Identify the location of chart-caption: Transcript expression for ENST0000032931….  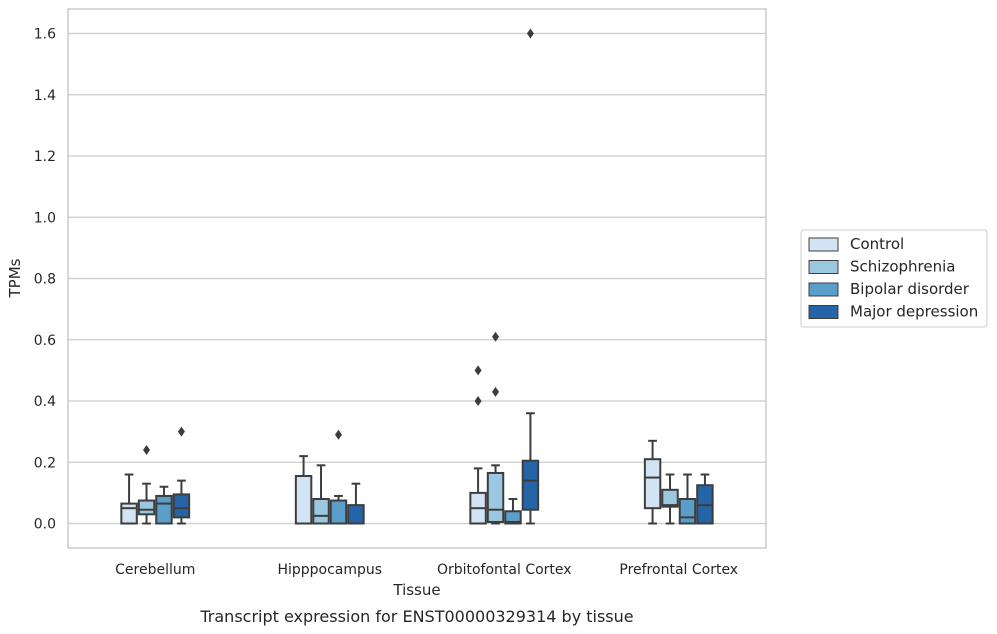
(416, 616).